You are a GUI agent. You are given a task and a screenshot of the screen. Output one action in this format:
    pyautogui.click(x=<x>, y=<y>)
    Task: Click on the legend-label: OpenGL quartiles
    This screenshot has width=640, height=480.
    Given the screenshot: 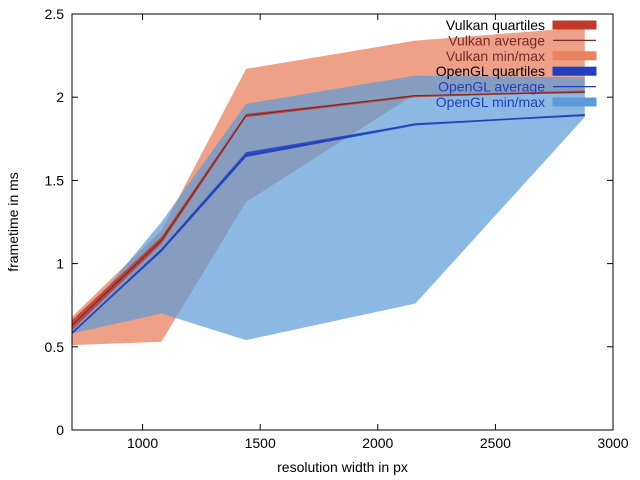 What is the action you would take?
    pyautogui.click(x=490, y=71)
    